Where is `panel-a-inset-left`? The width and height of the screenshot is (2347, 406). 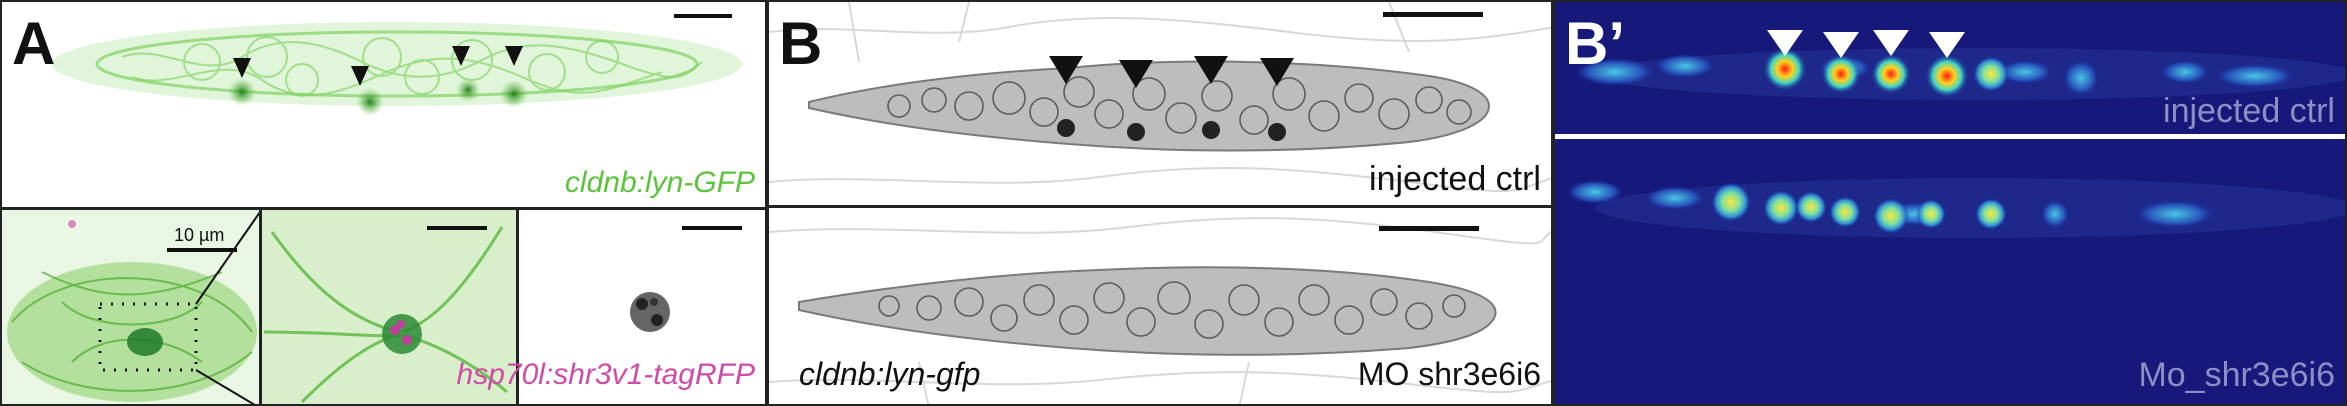
panel-a-inset-left is located at coordinates (131, 307).